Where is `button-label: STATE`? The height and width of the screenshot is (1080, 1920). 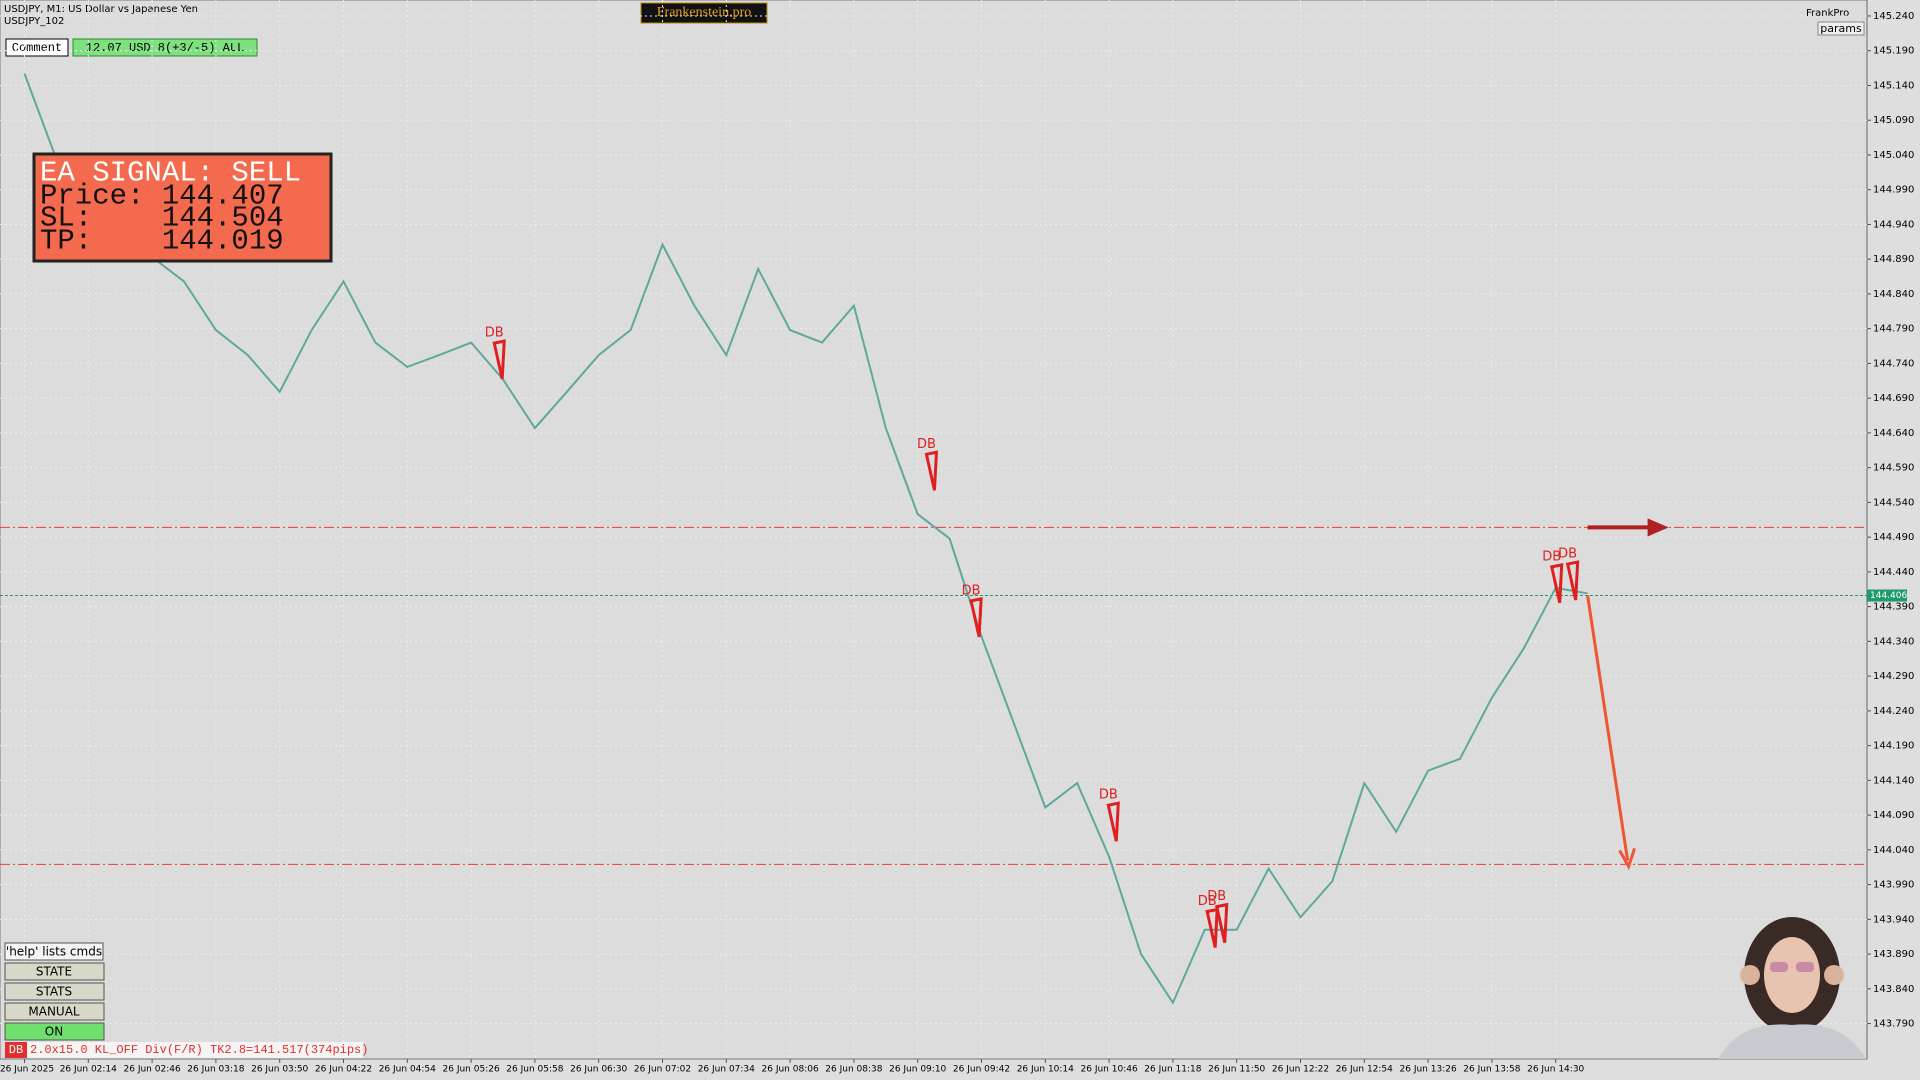 button-label: STATE is located at coordinates (54, 972).